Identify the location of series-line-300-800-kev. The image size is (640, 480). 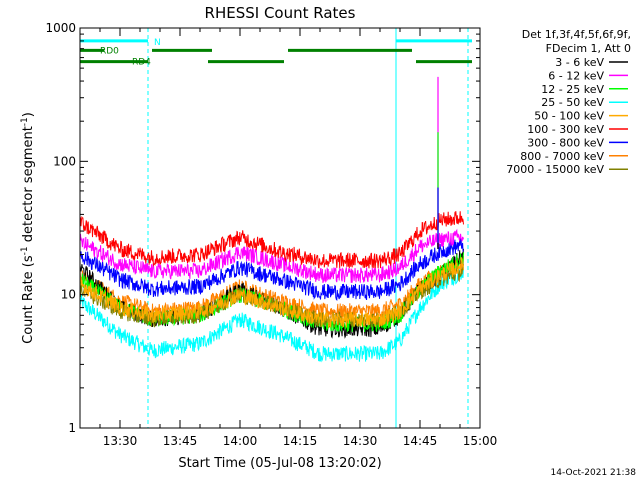
(271, 269).